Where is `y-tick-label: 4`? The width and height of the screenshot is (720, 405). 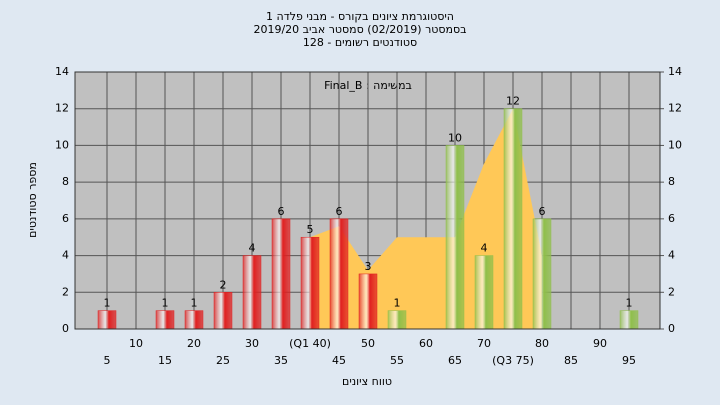
y-tick-label: 4 is located at coordinates (65, 255).